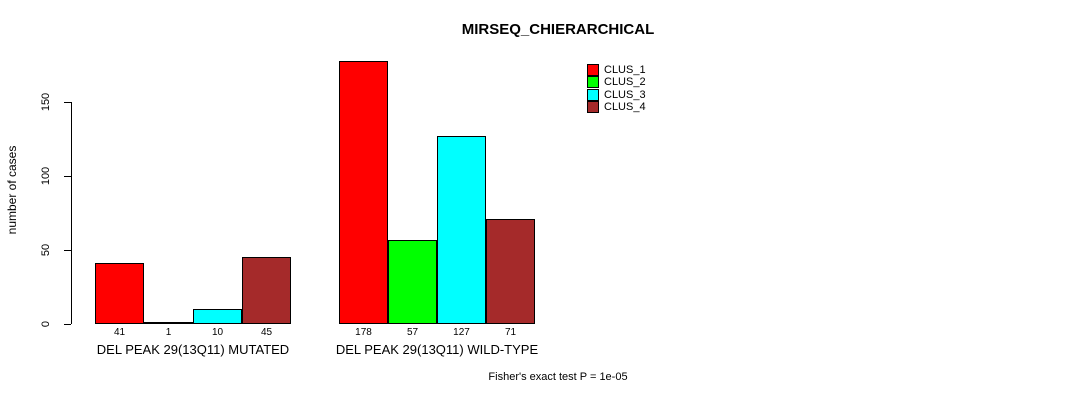 The height and width of the screenshot is (400, 1090). I want to click on y-tick-label: 50, so click(46, 250).